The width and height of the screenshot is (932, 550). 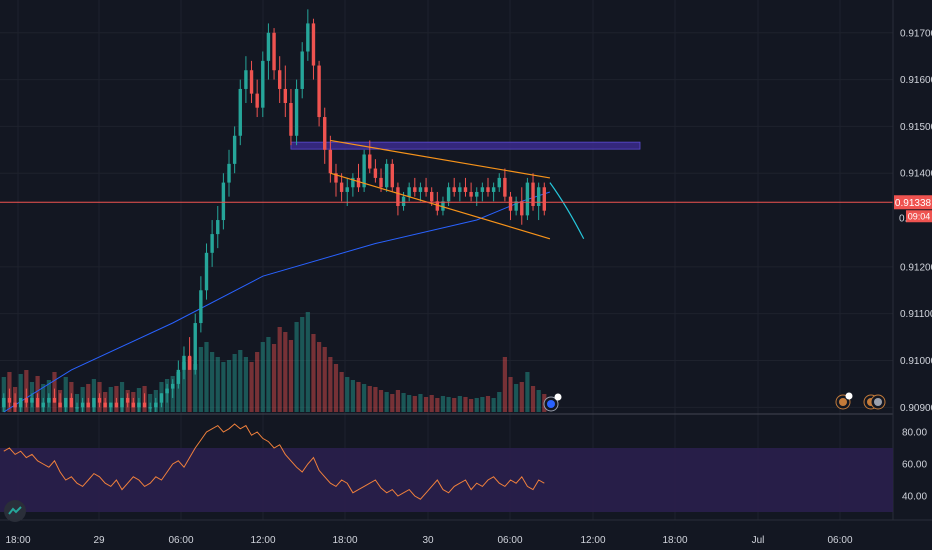 What do you see at coordinates (567, 211) in the screenshot?
I see `projection-arc` at bounding box center [567, 211].